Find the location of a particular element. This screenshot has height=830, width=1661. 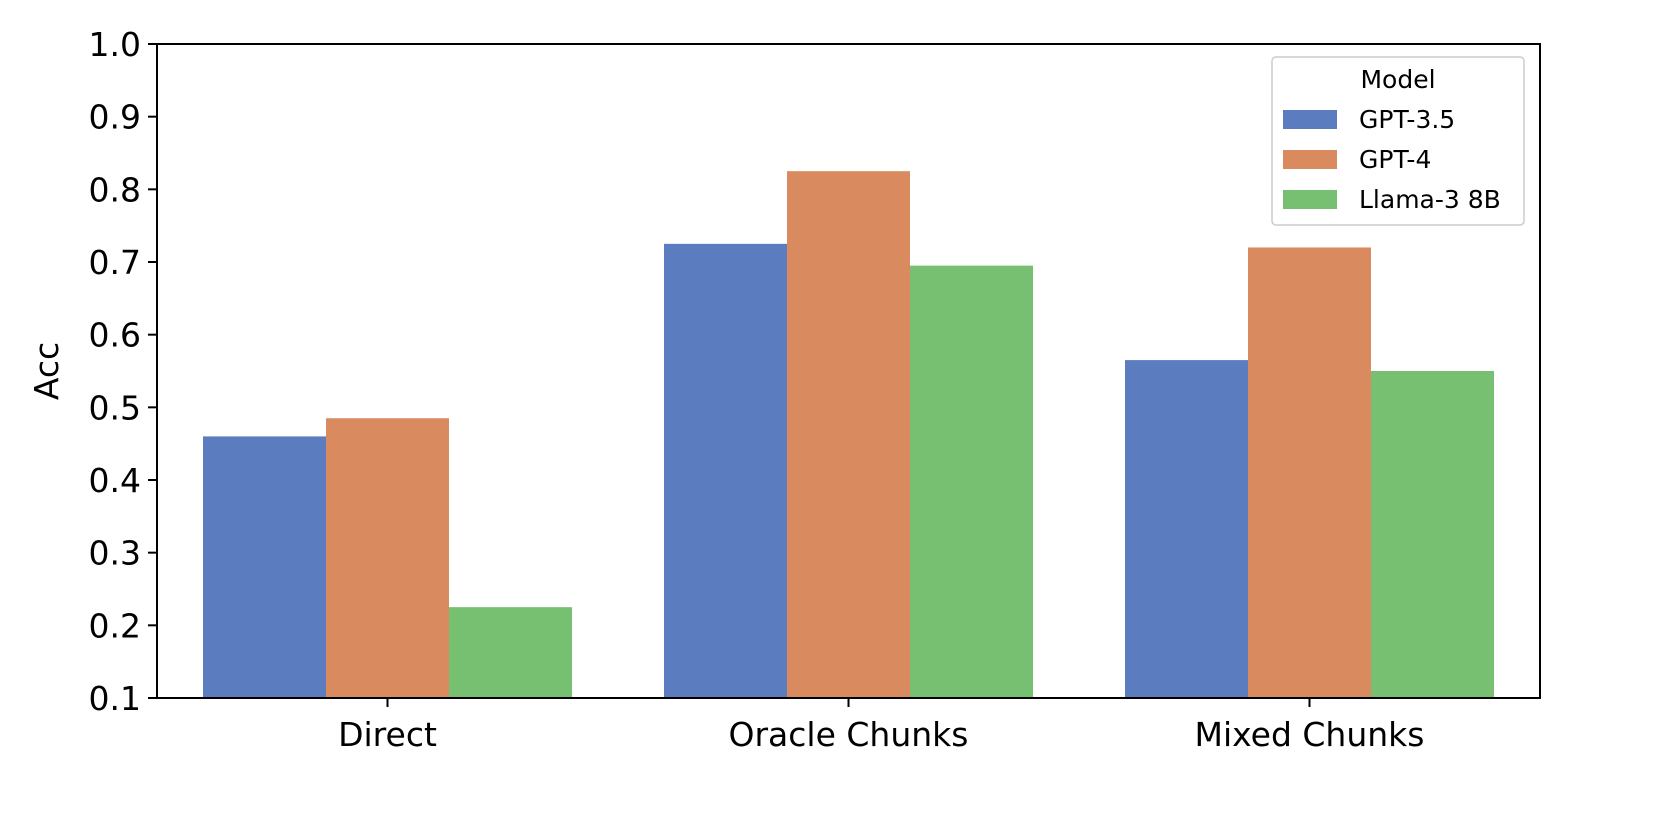

y-tick-label: 0.1 is located at coordinates (115, 698).